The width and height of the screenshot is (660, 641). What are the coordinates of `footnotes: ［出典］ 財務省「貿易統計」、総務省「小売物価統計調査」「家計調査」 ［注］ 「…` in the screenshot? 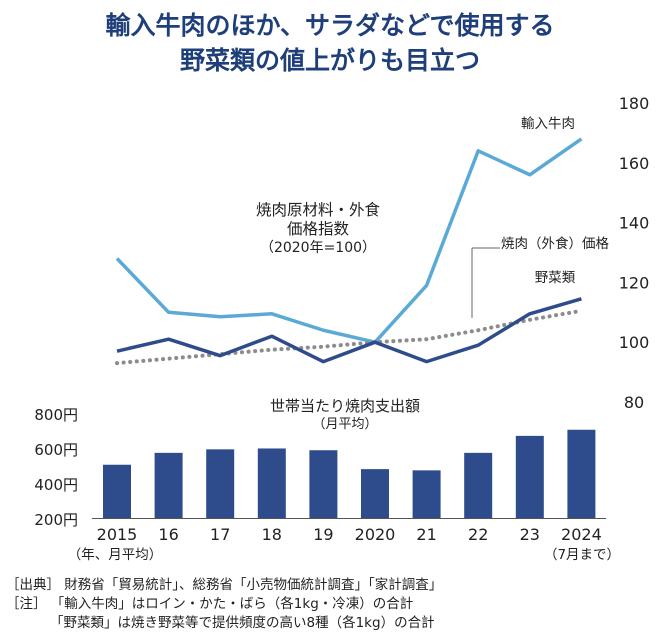 It's located at (224, 604).